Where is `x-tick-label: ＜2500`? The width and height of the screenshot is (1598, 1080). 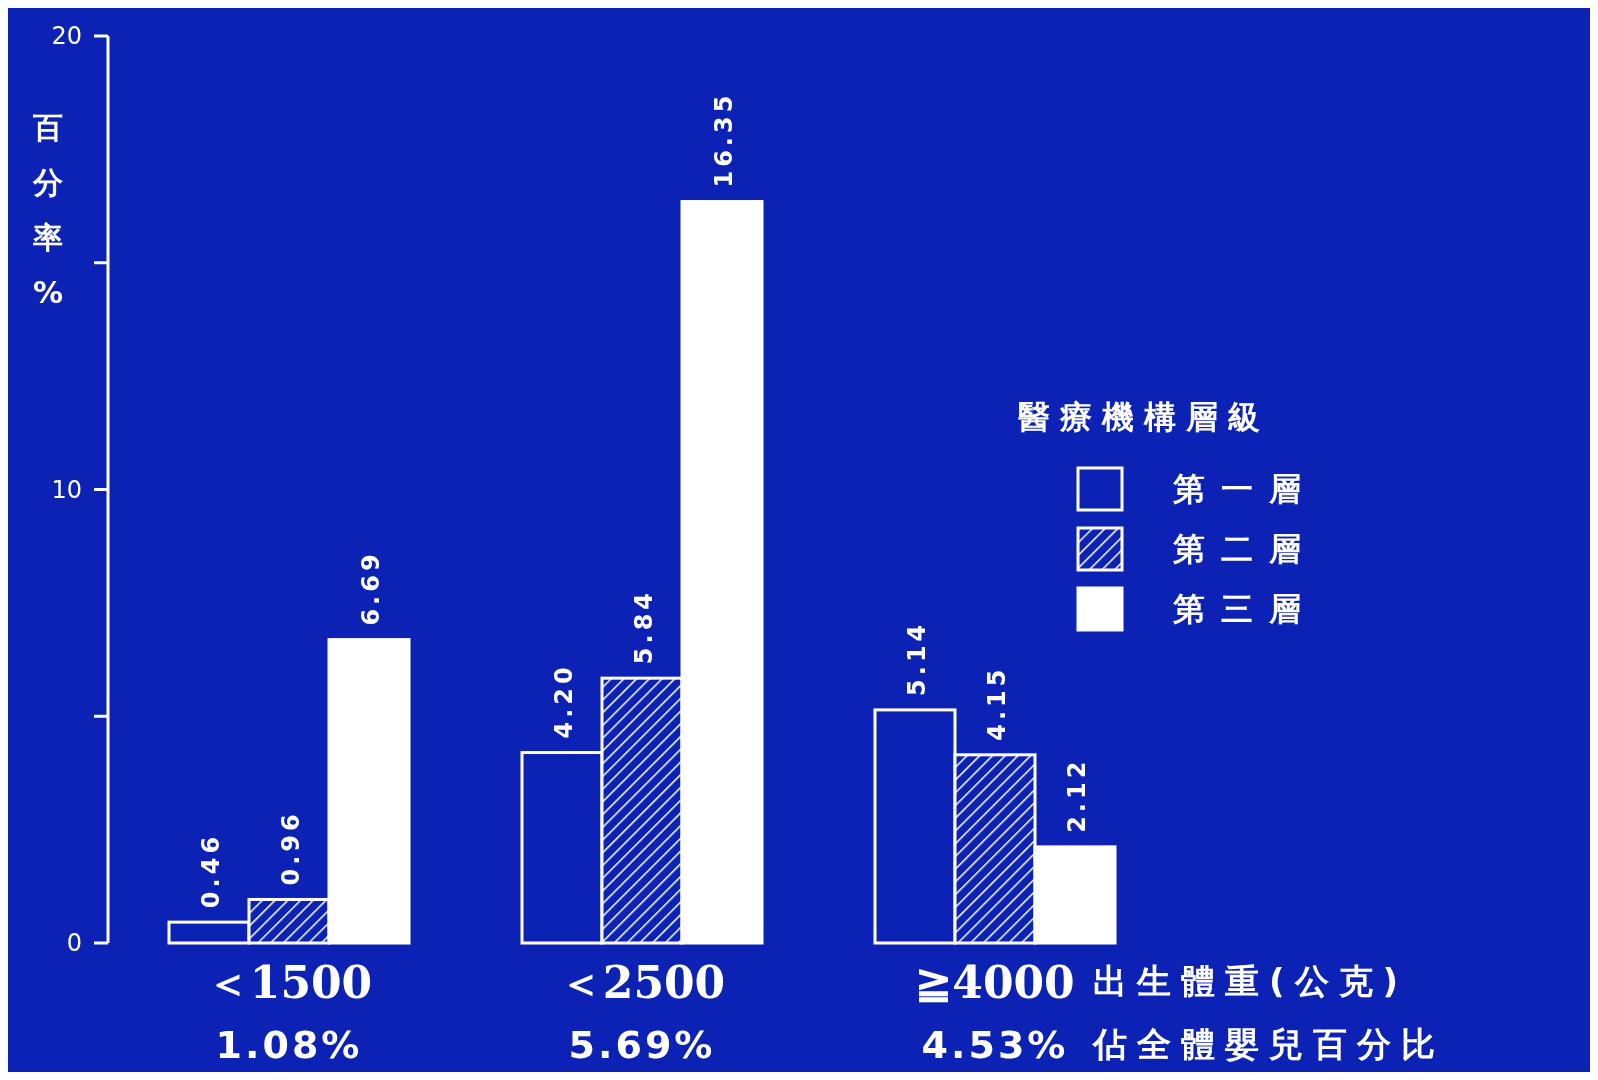
x-tick-label: ＜2500 is located at coordinates (642, 982).